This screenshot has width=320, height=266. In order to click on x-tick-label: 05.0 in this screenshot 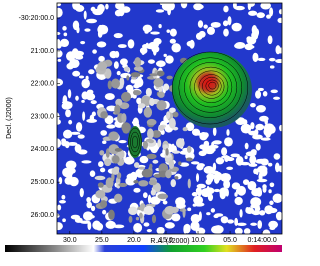, I will do `click(230, 240)`.